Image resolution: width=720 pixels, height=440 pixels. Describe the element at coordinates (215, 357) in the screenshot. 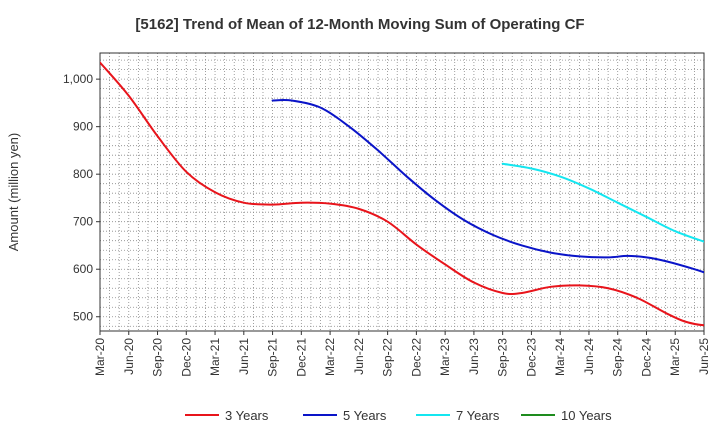

I see `x-tick-label: Mar-21` at that location.